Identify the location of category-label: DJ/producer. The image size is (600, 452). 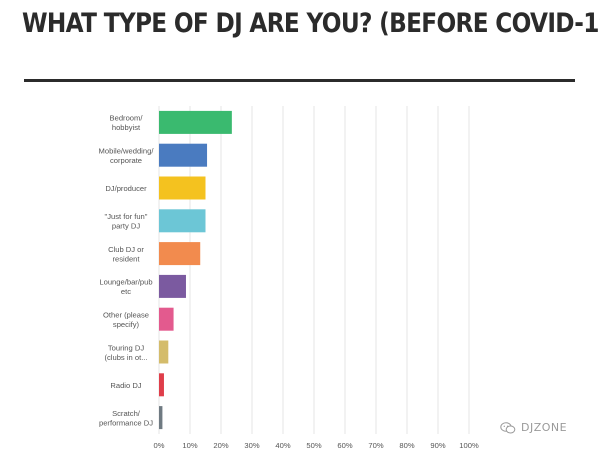
(126, 188).